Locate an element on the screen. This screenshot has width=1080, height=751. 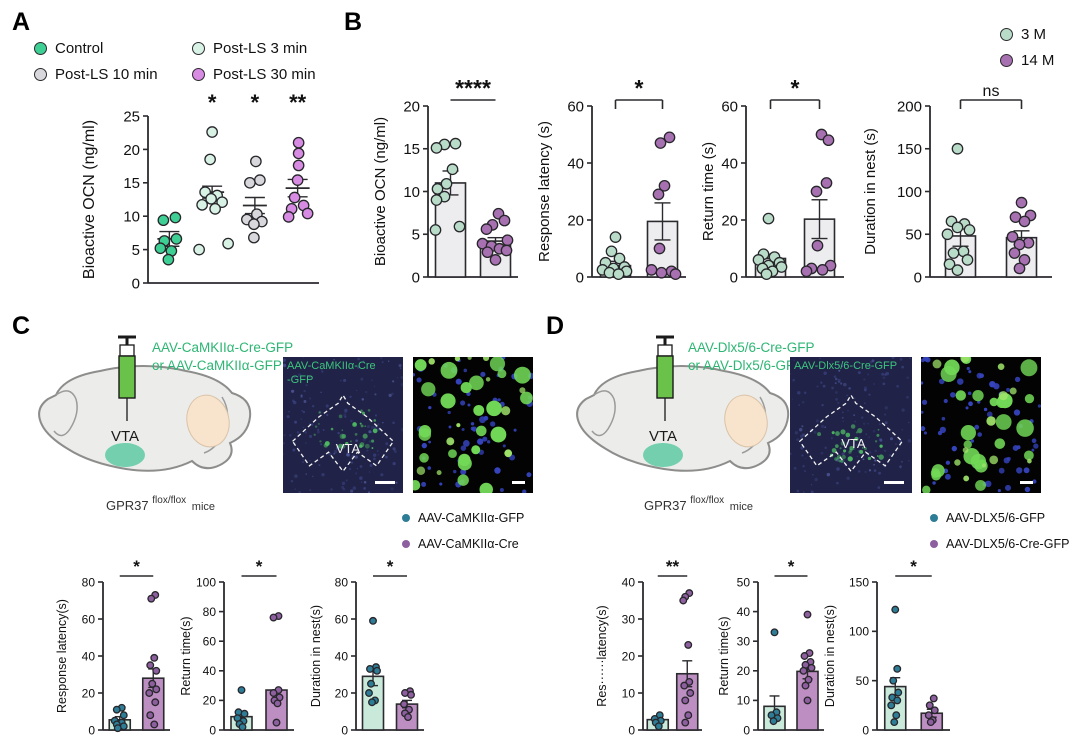
legend-label-camkii-cre: AAV-CaMKIIα-Cre is located at coordinates (468, 544).